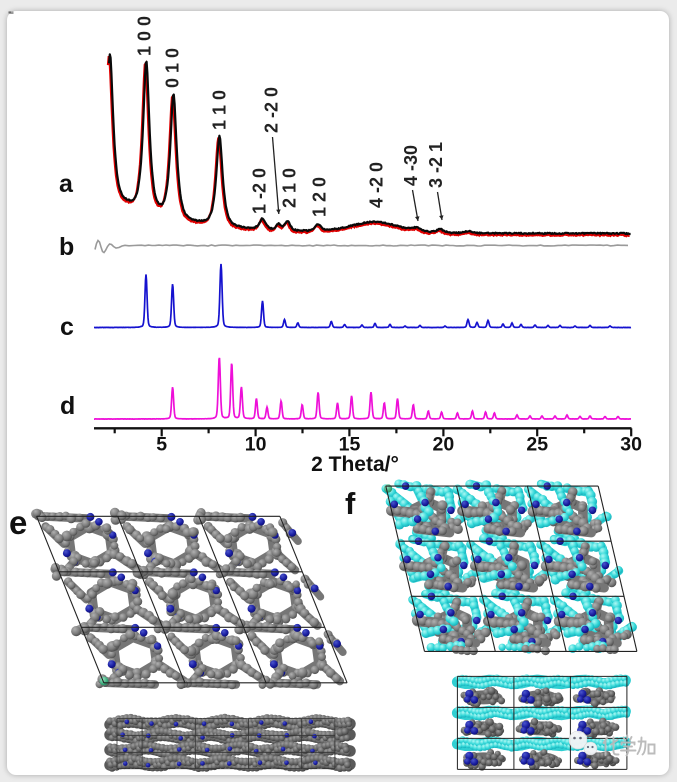 The height and width of the screenshot is (782, 677). I want to click on svg-text: 25, so click(537, 445).